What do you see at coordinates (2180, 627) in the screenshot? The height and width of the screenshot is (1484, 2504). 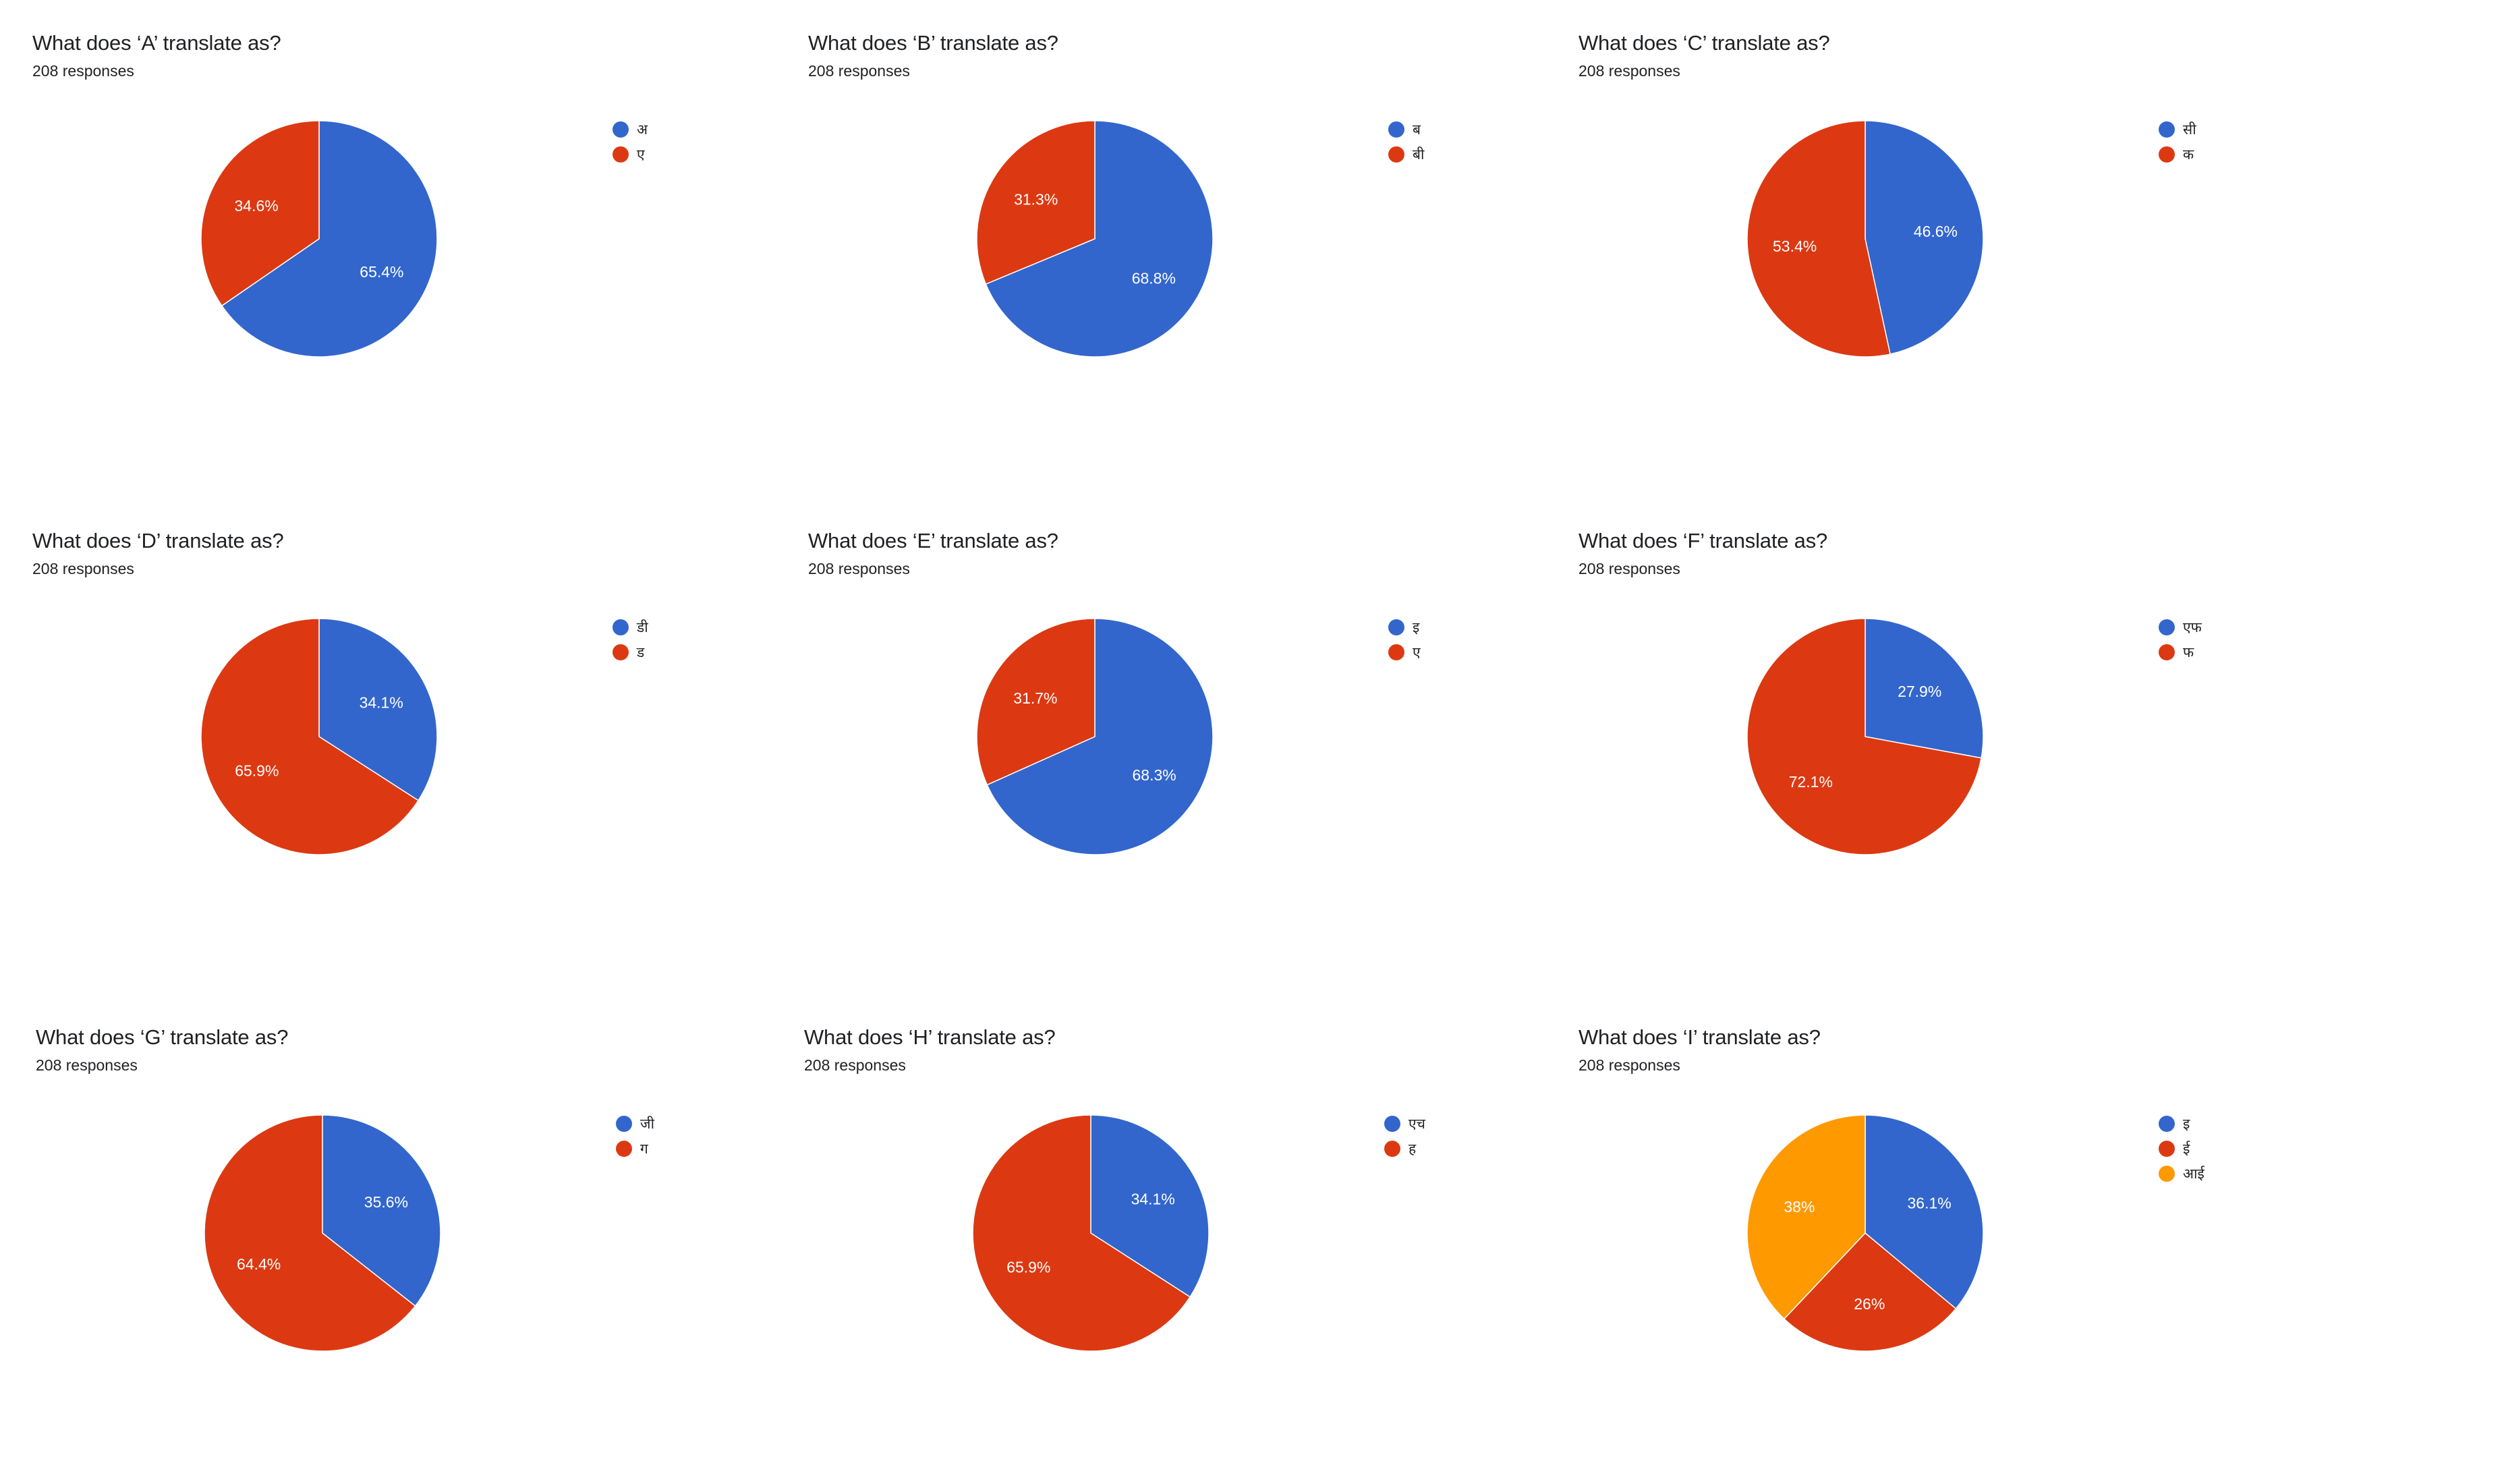 I see `legend-item: एफ` at bounding box center [2180, 627].